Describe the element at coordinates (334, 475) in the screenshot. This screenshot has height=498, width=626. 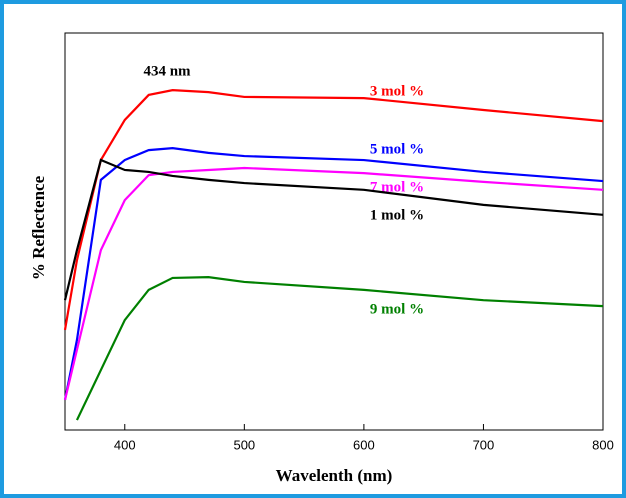
I see `x-axis-label: Wavelenth (nm)` at that location.